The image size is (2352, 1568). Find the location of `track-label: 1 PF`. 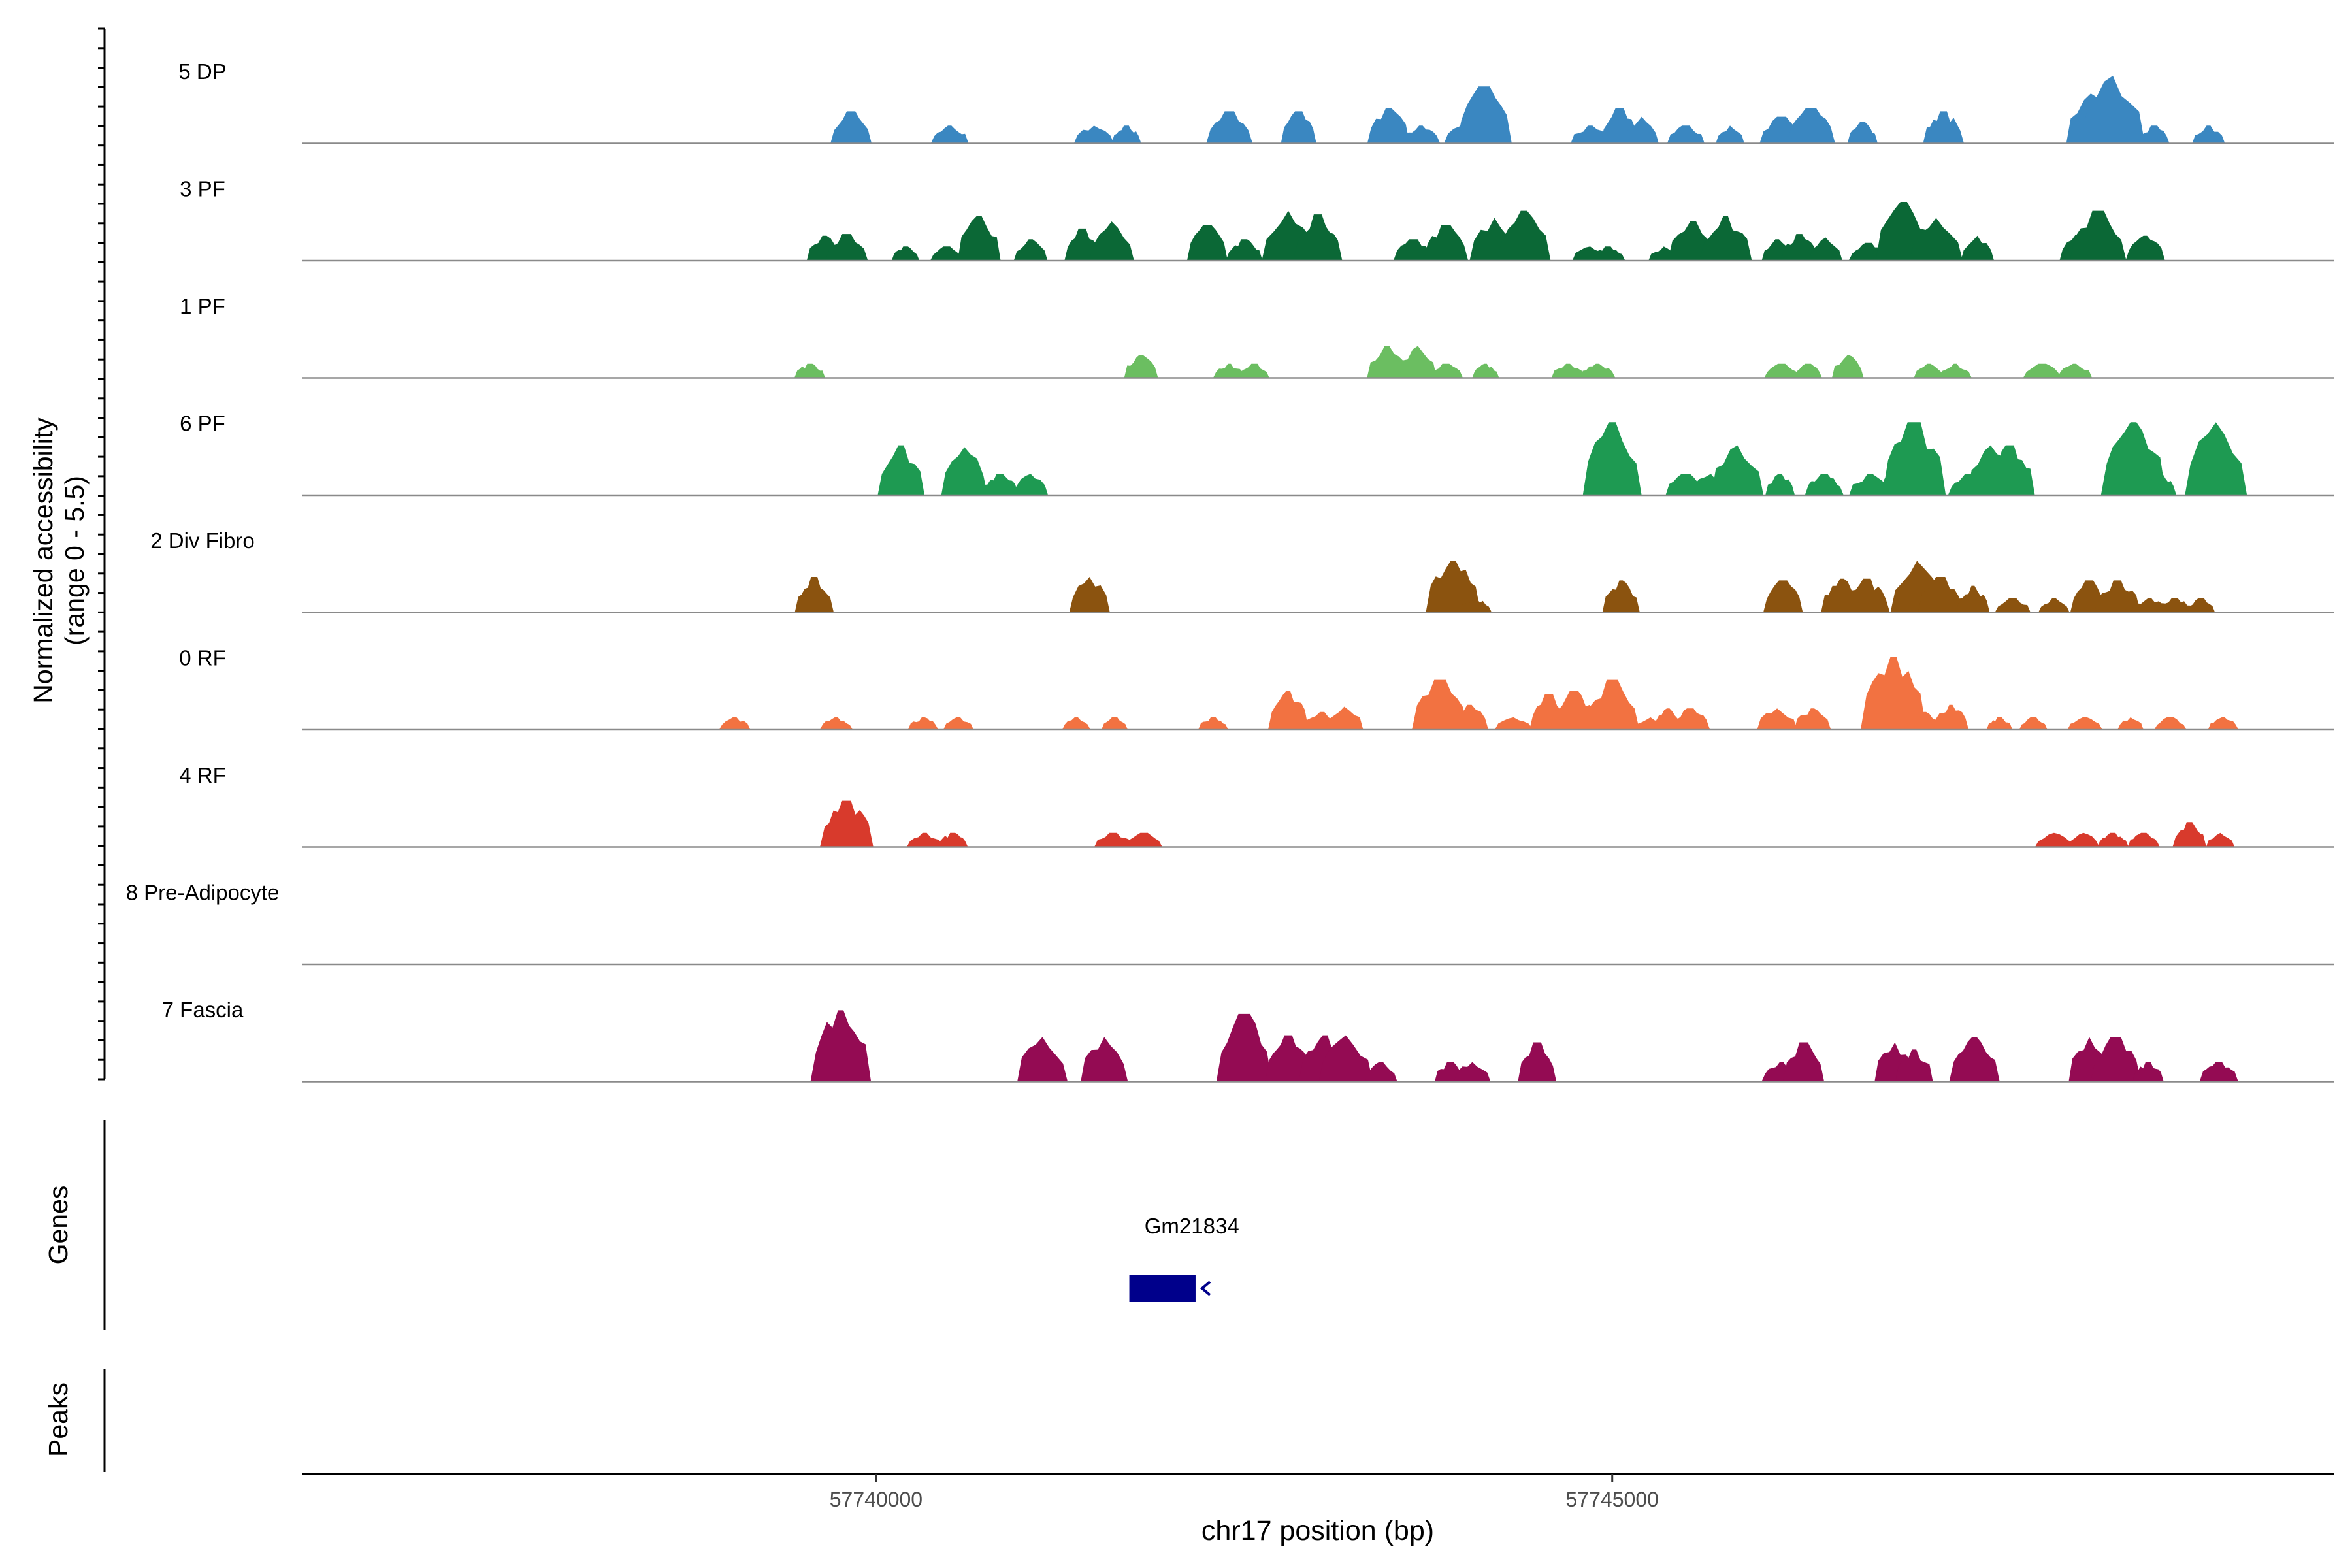

track-label: 1 PF is located at coordinates (202, 306).